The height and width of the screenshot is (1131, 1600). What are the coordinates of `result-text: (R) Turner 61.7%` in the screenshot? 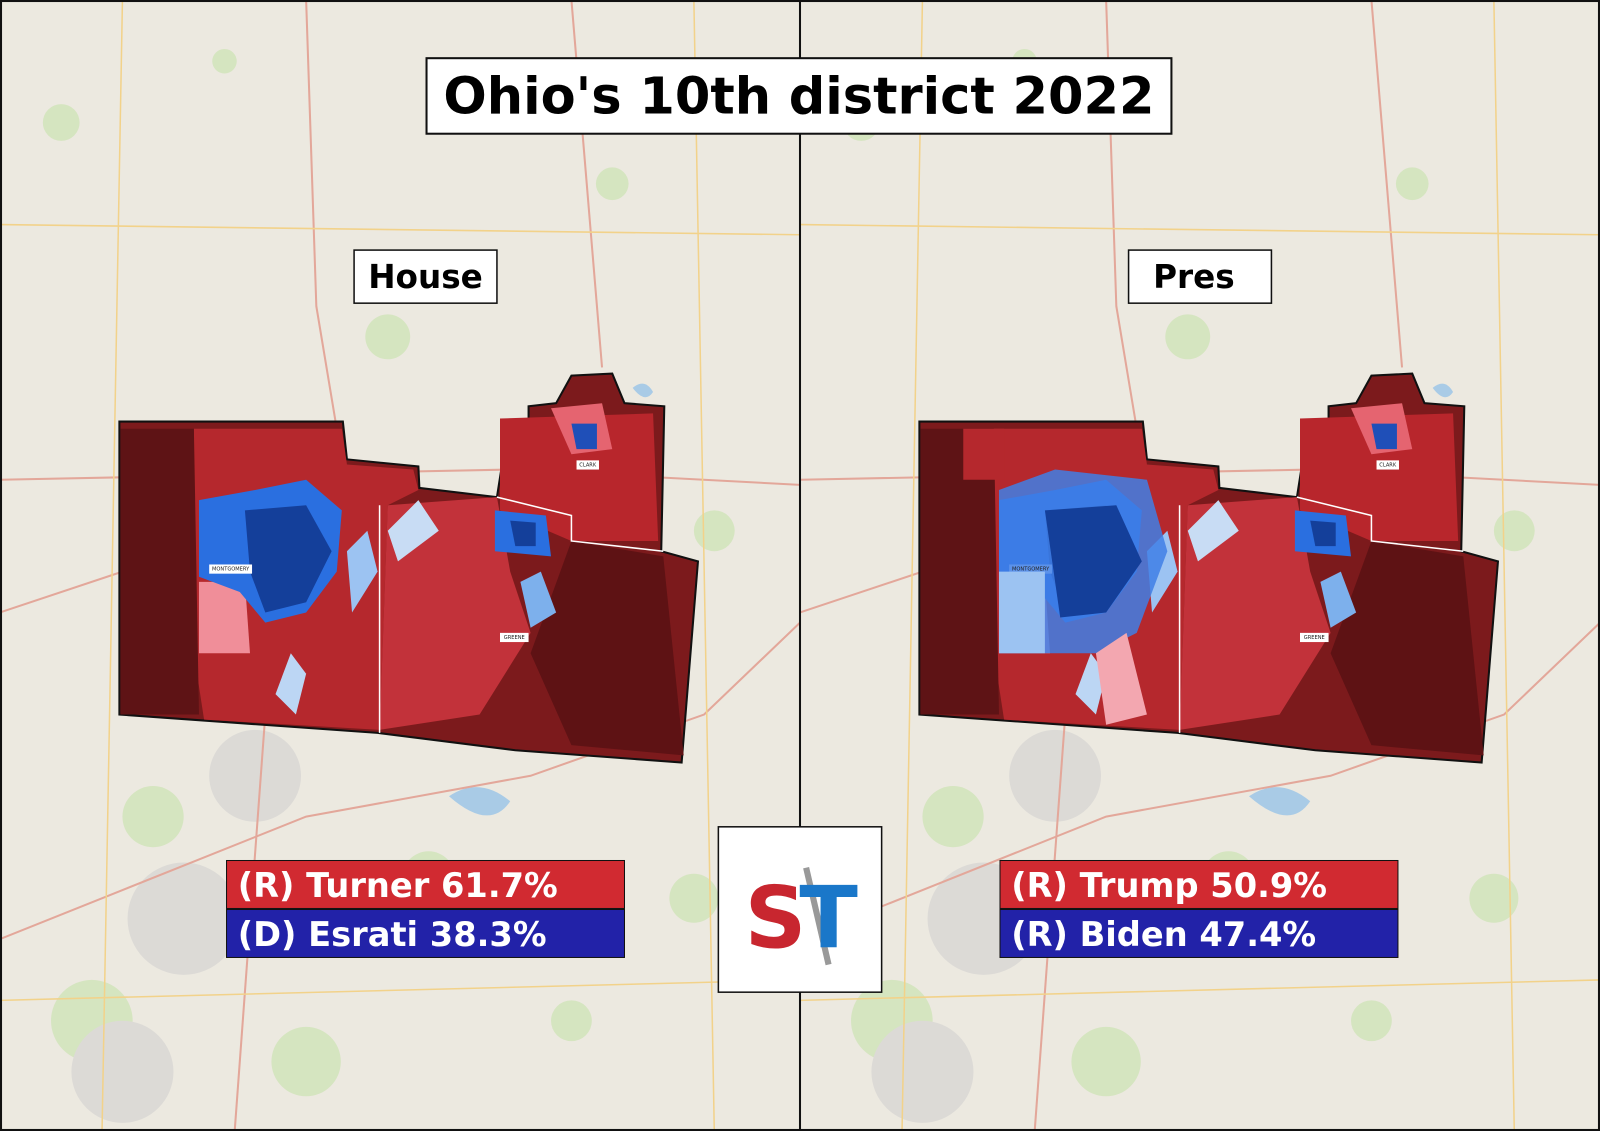 It's located at (398, 885).